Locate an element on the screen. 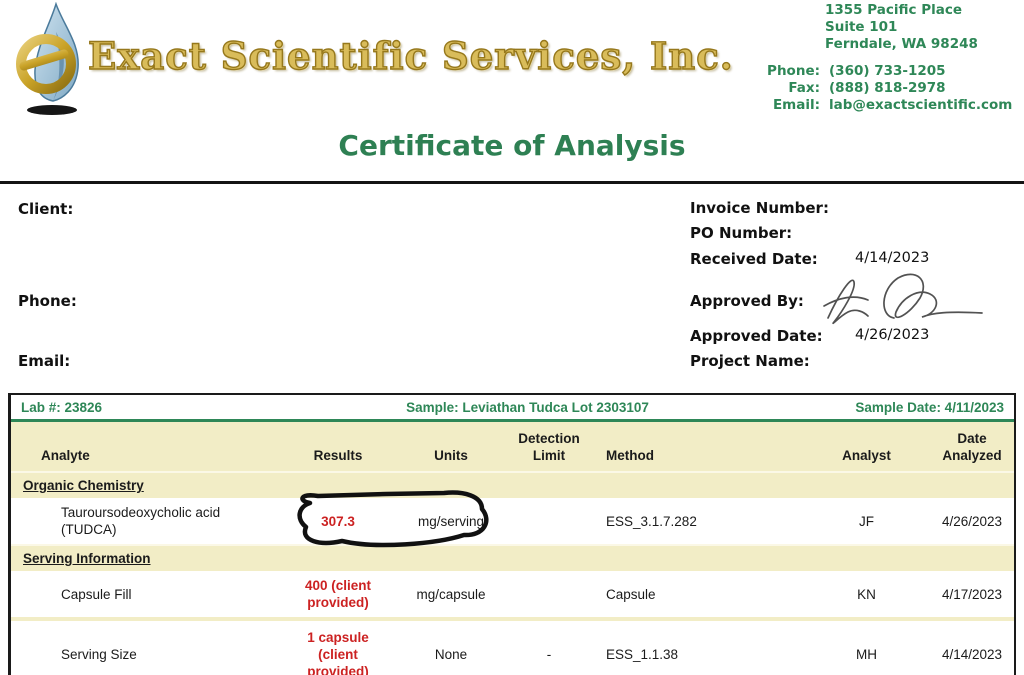 Image resolution: width=1024 pixels, height=675 pixels. client-phone-label: Phone: is located at coordinates (47, 301).